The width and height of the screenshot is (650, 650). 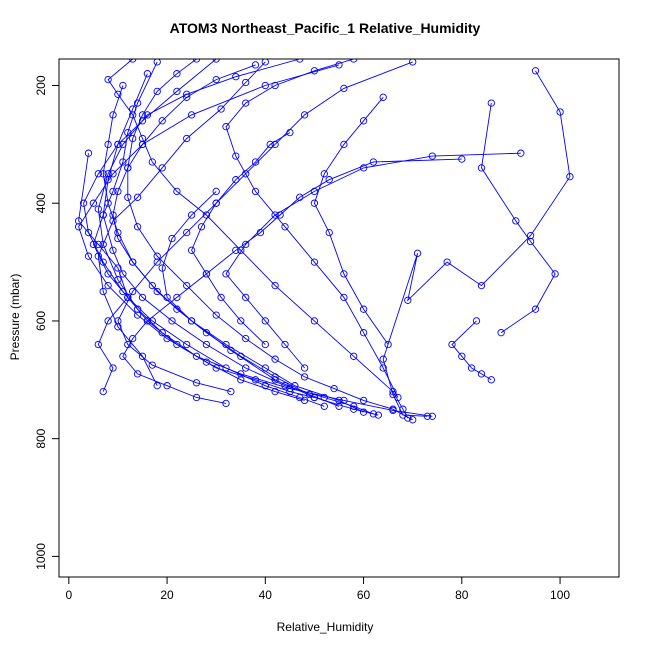 I want to click on series-8-line, so click(x=181, y=223).